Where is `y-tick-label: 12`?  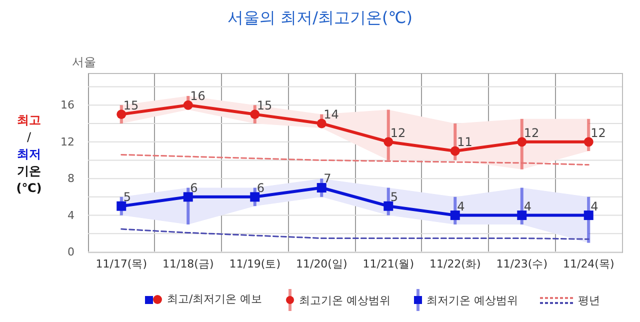 y-tick-label: 12 is located at coordinates (67, 141).